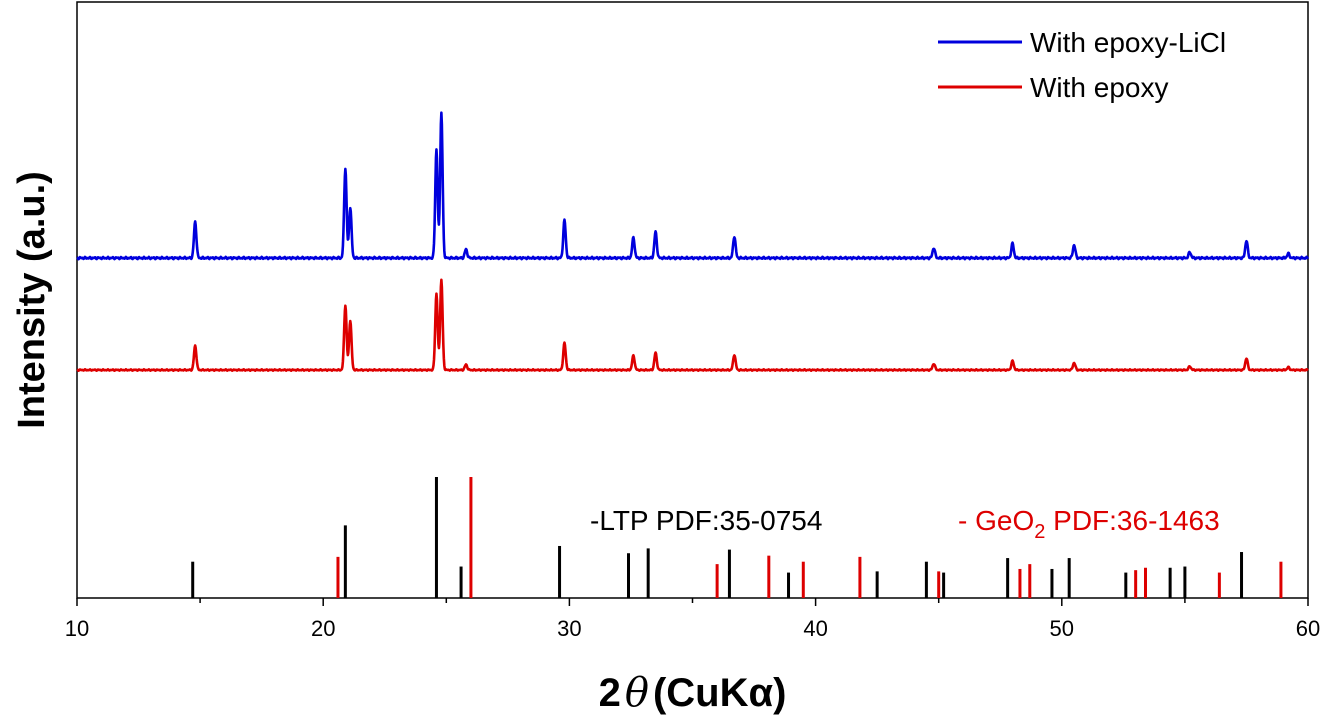 The image size is (1329, 724). I want to click on x-tick-label: 10, so click(77, 628).